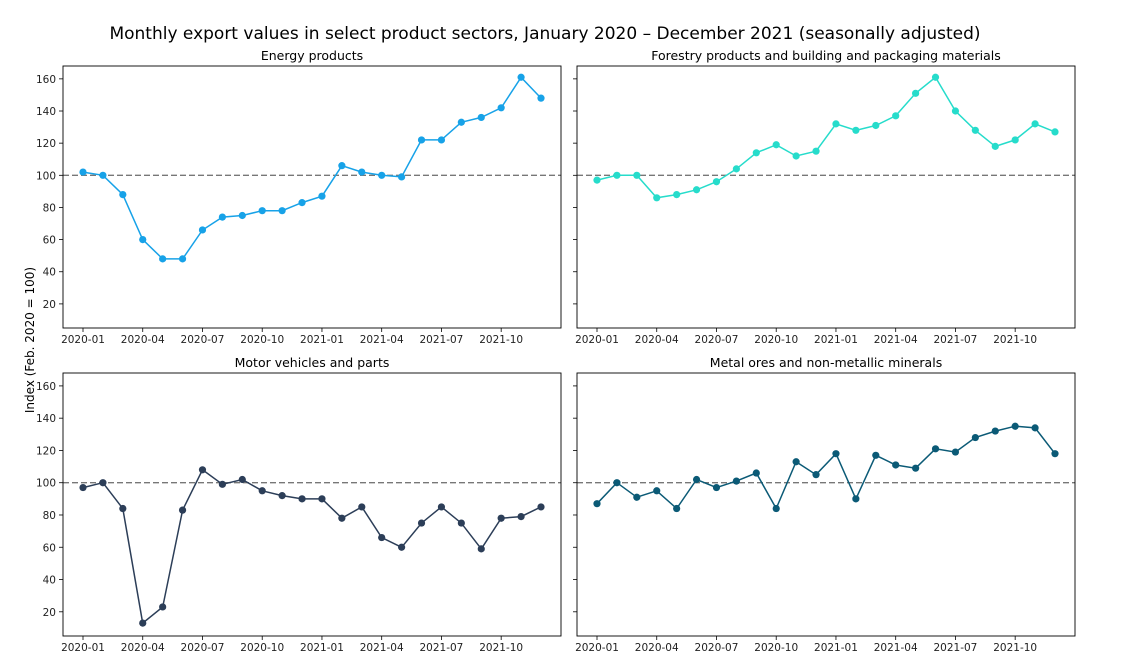 This screenshot has height=669, width=1123. I want to click on panel-title: Motor vehicles and parts, so click(312, 362).